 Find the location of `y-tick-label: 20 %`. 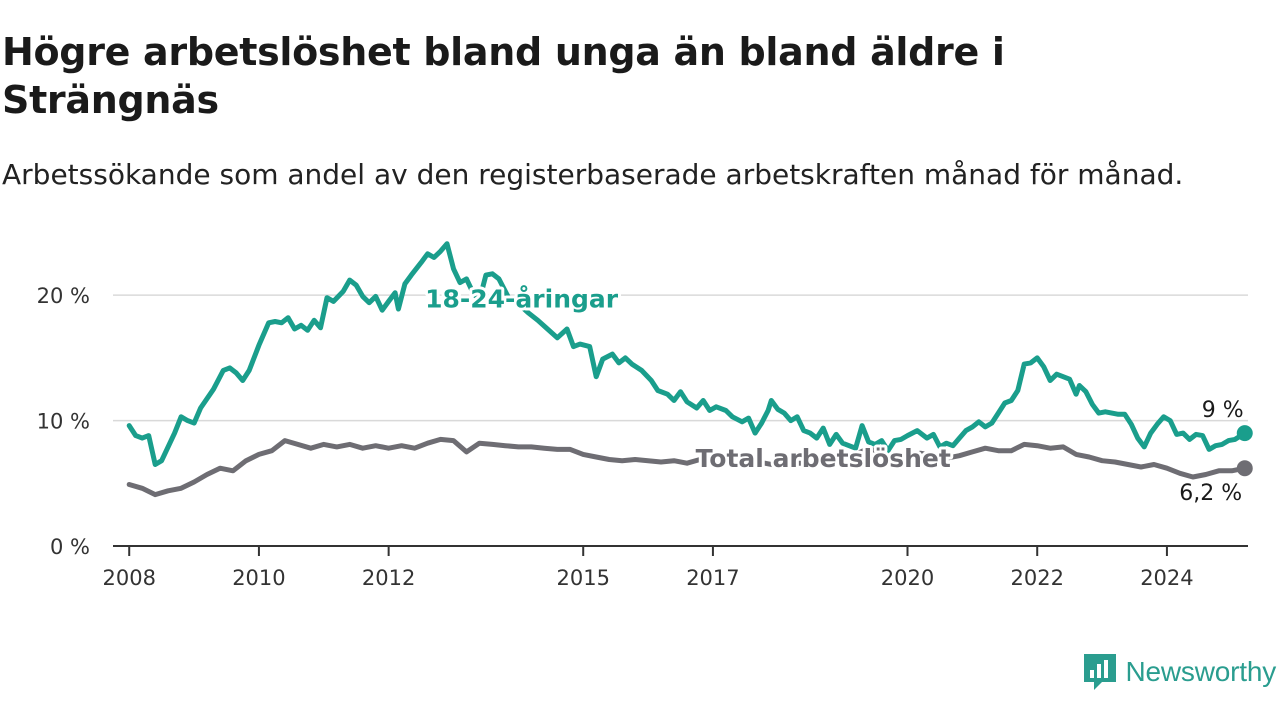

y-tick-label: 20 % is located at coordinates (63, 296).